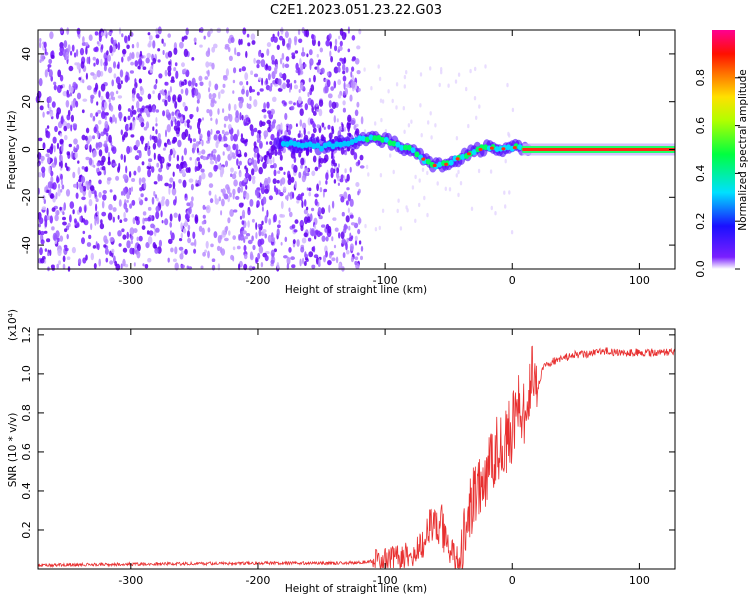 The image size is (750, 600). I want to click on ridge-peak-spot, so click(503, 149).